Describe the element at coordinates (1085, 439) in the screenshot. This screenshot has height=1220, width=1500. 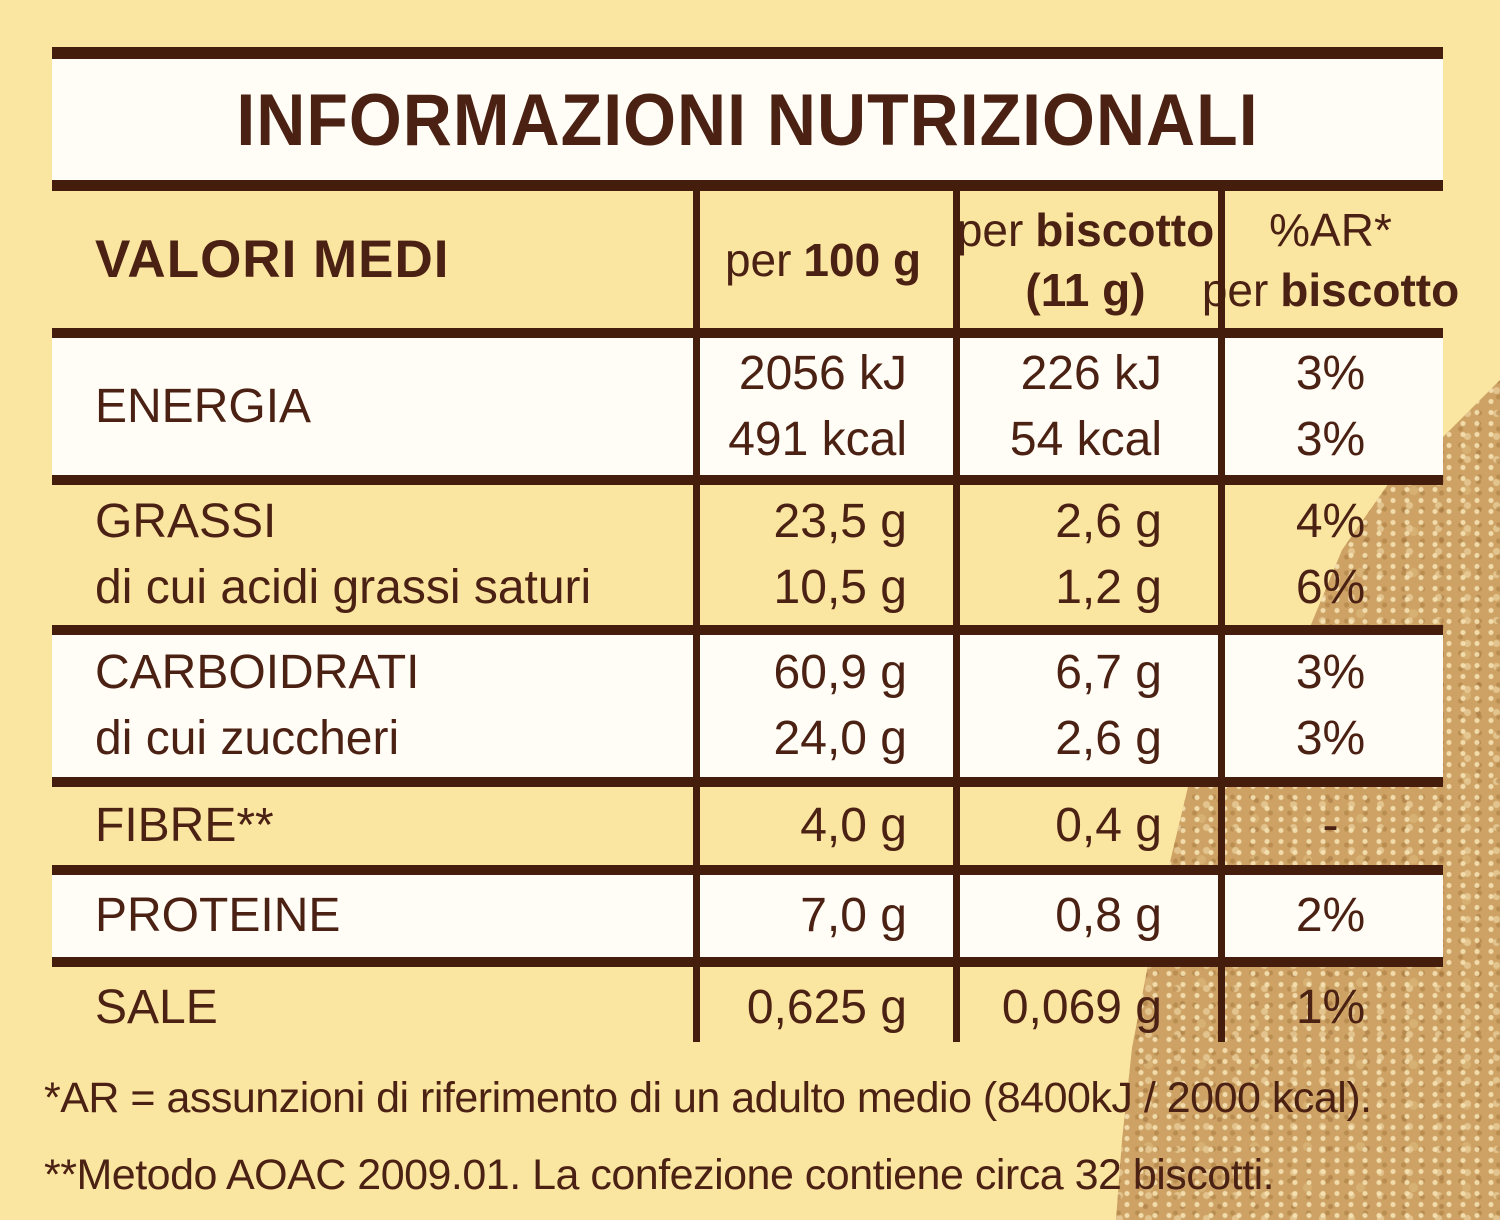
I see `value-per-biscotto: 54 kcal` at that location.